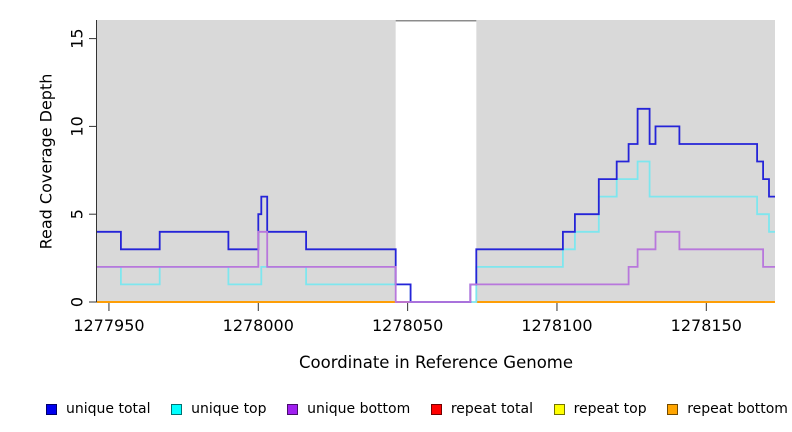 The width and height of the screenshot is (792, 432). I want to click on x-axis-title: Coordinate in Reference Genome, so click(436, 362).